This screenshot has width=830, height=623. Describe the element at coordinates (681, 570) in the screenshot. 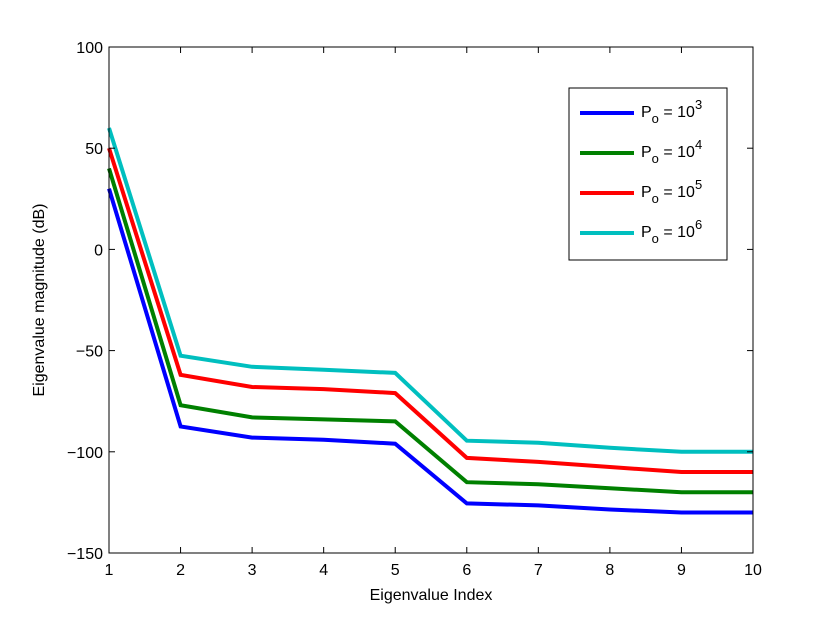

I see `x-tick-label: 9` at that location.